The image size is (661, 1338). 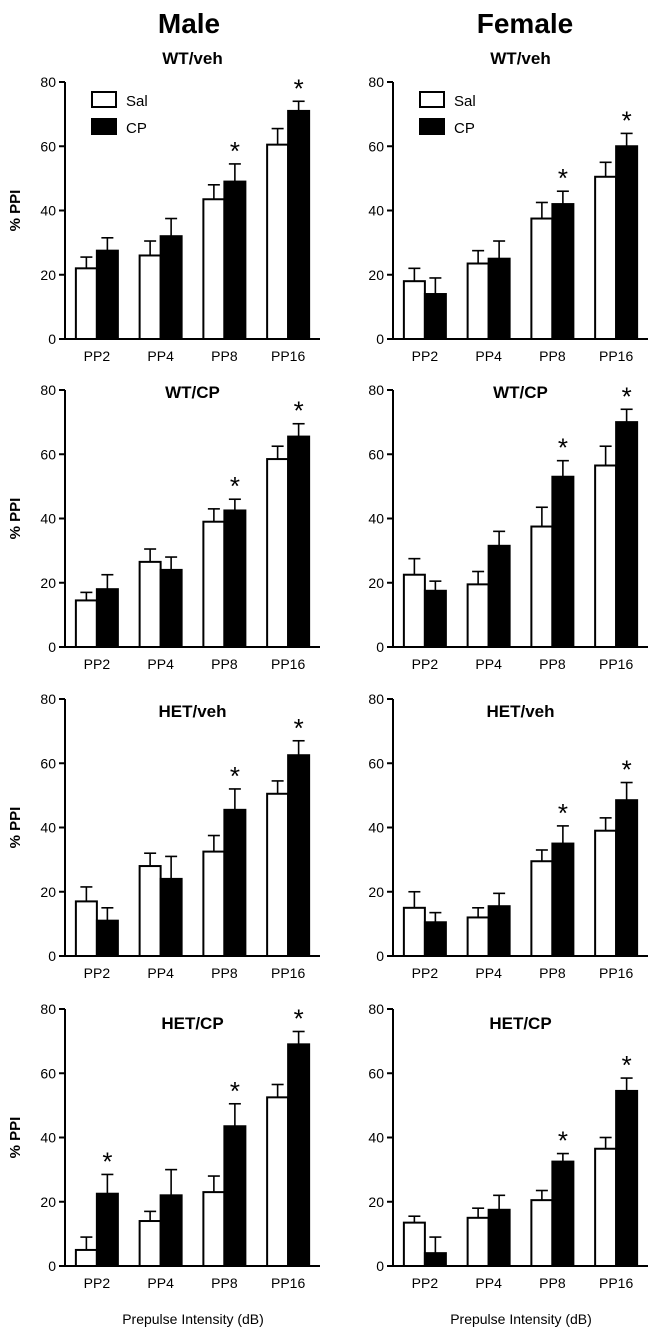 I want to click on female-x-axis-title: Prepulse Intensity (dB), so click(x=521, y=1319).